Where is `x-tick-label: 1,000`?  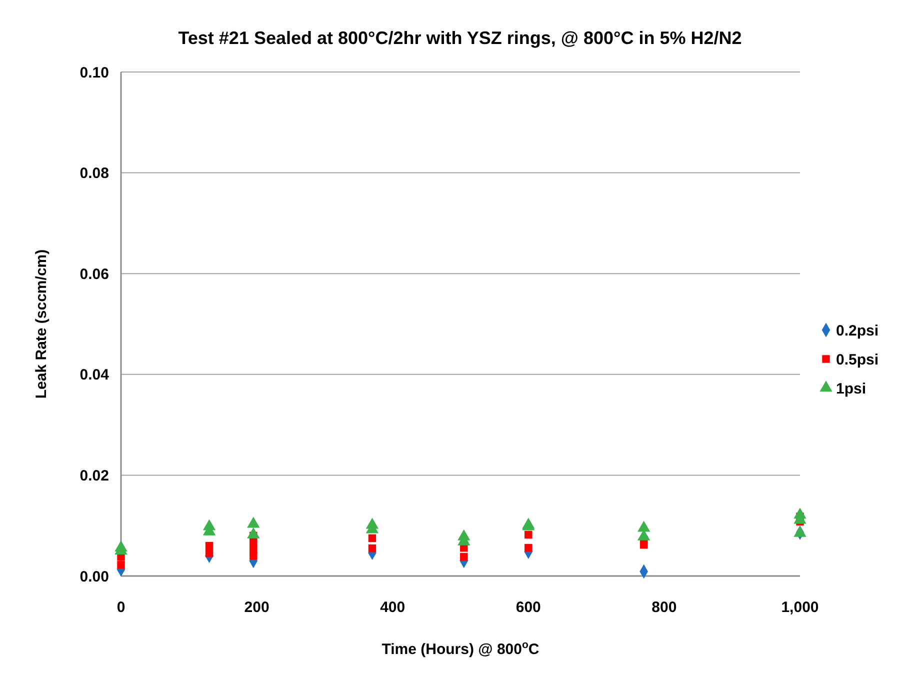
x-tick-label: 1,000 is located at coordinates (800, 607).